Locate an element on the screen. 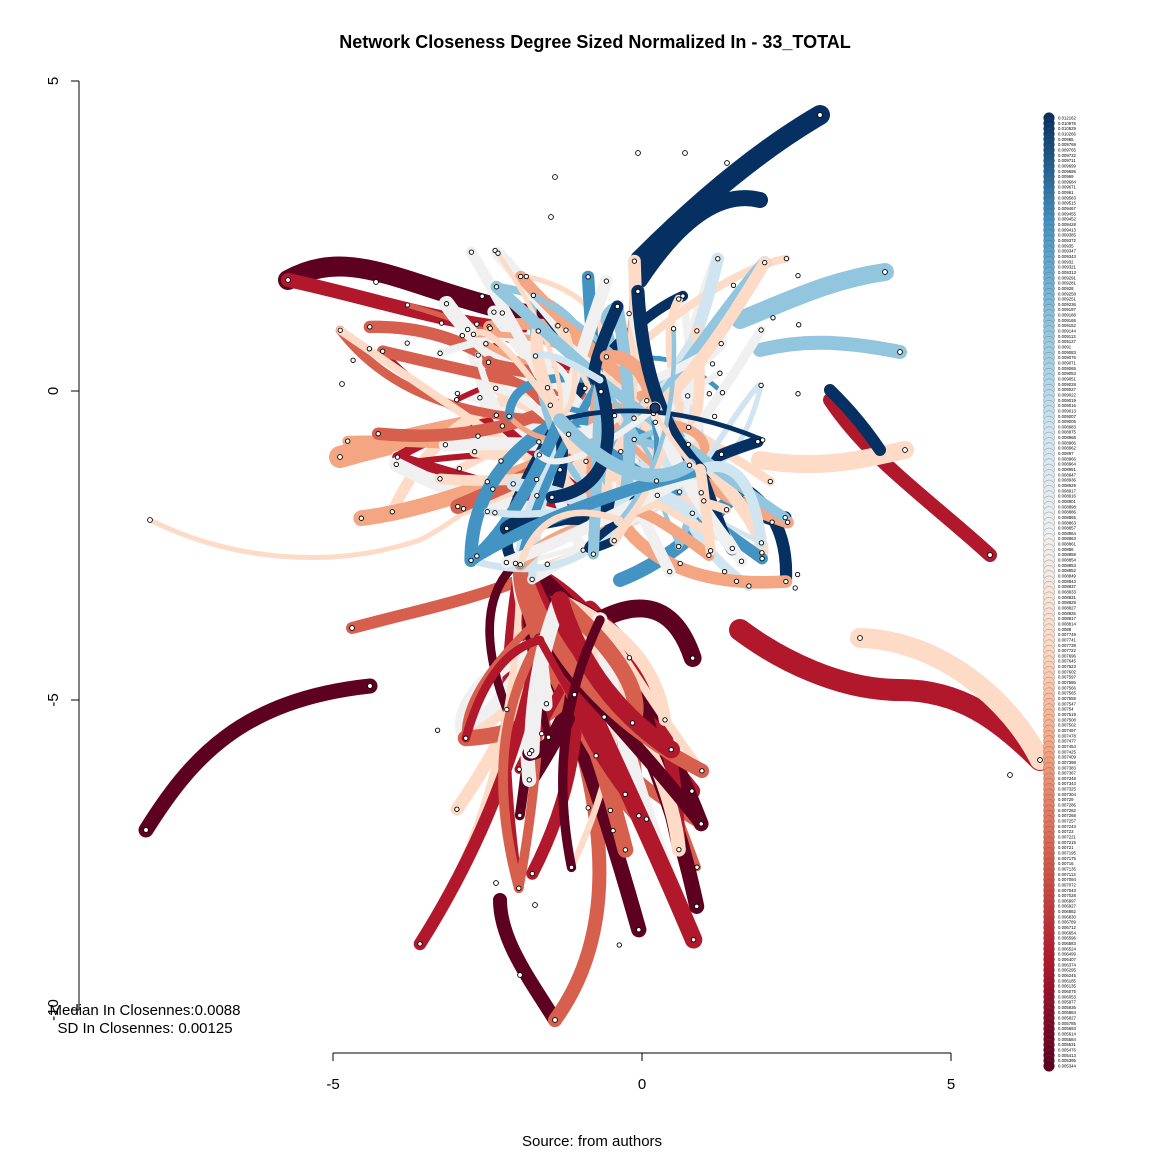 The width and height of the screenshot is (1152, 1152). network-hub-node is located at coordinates (655, 408).